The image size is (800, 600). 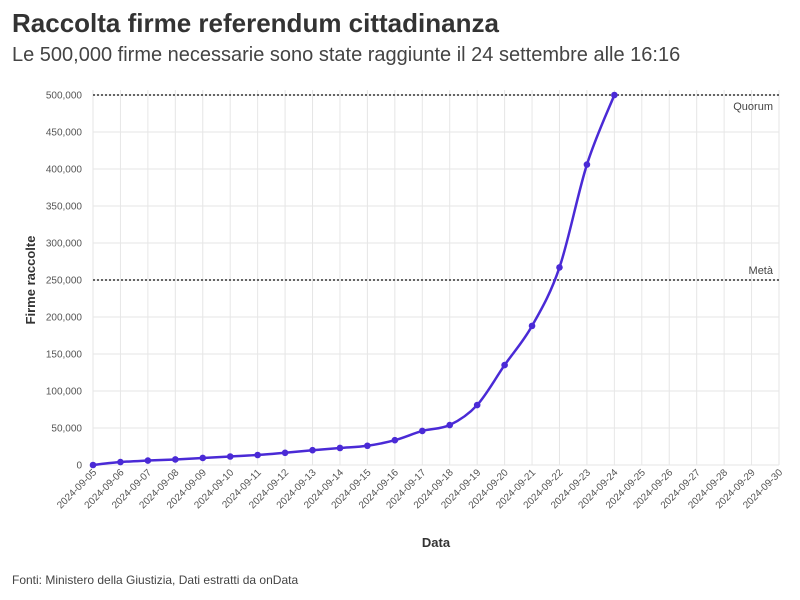 I want to click on y-tick-label: 350,000, so click(x=64, y=207).